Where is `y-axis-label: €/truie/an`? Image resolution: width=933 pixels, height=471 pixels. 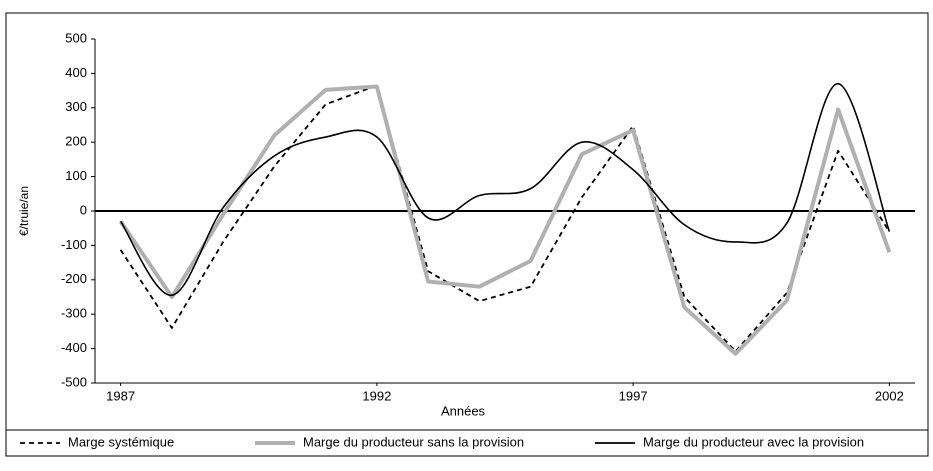 y-axis-label: €/truie/an is located at coordinates (24, 211).